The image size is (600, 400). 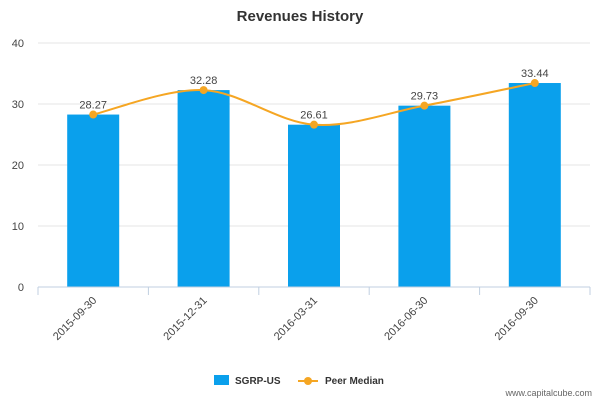 I want to click on data-label: 29.73, so click(x=425, y=97).